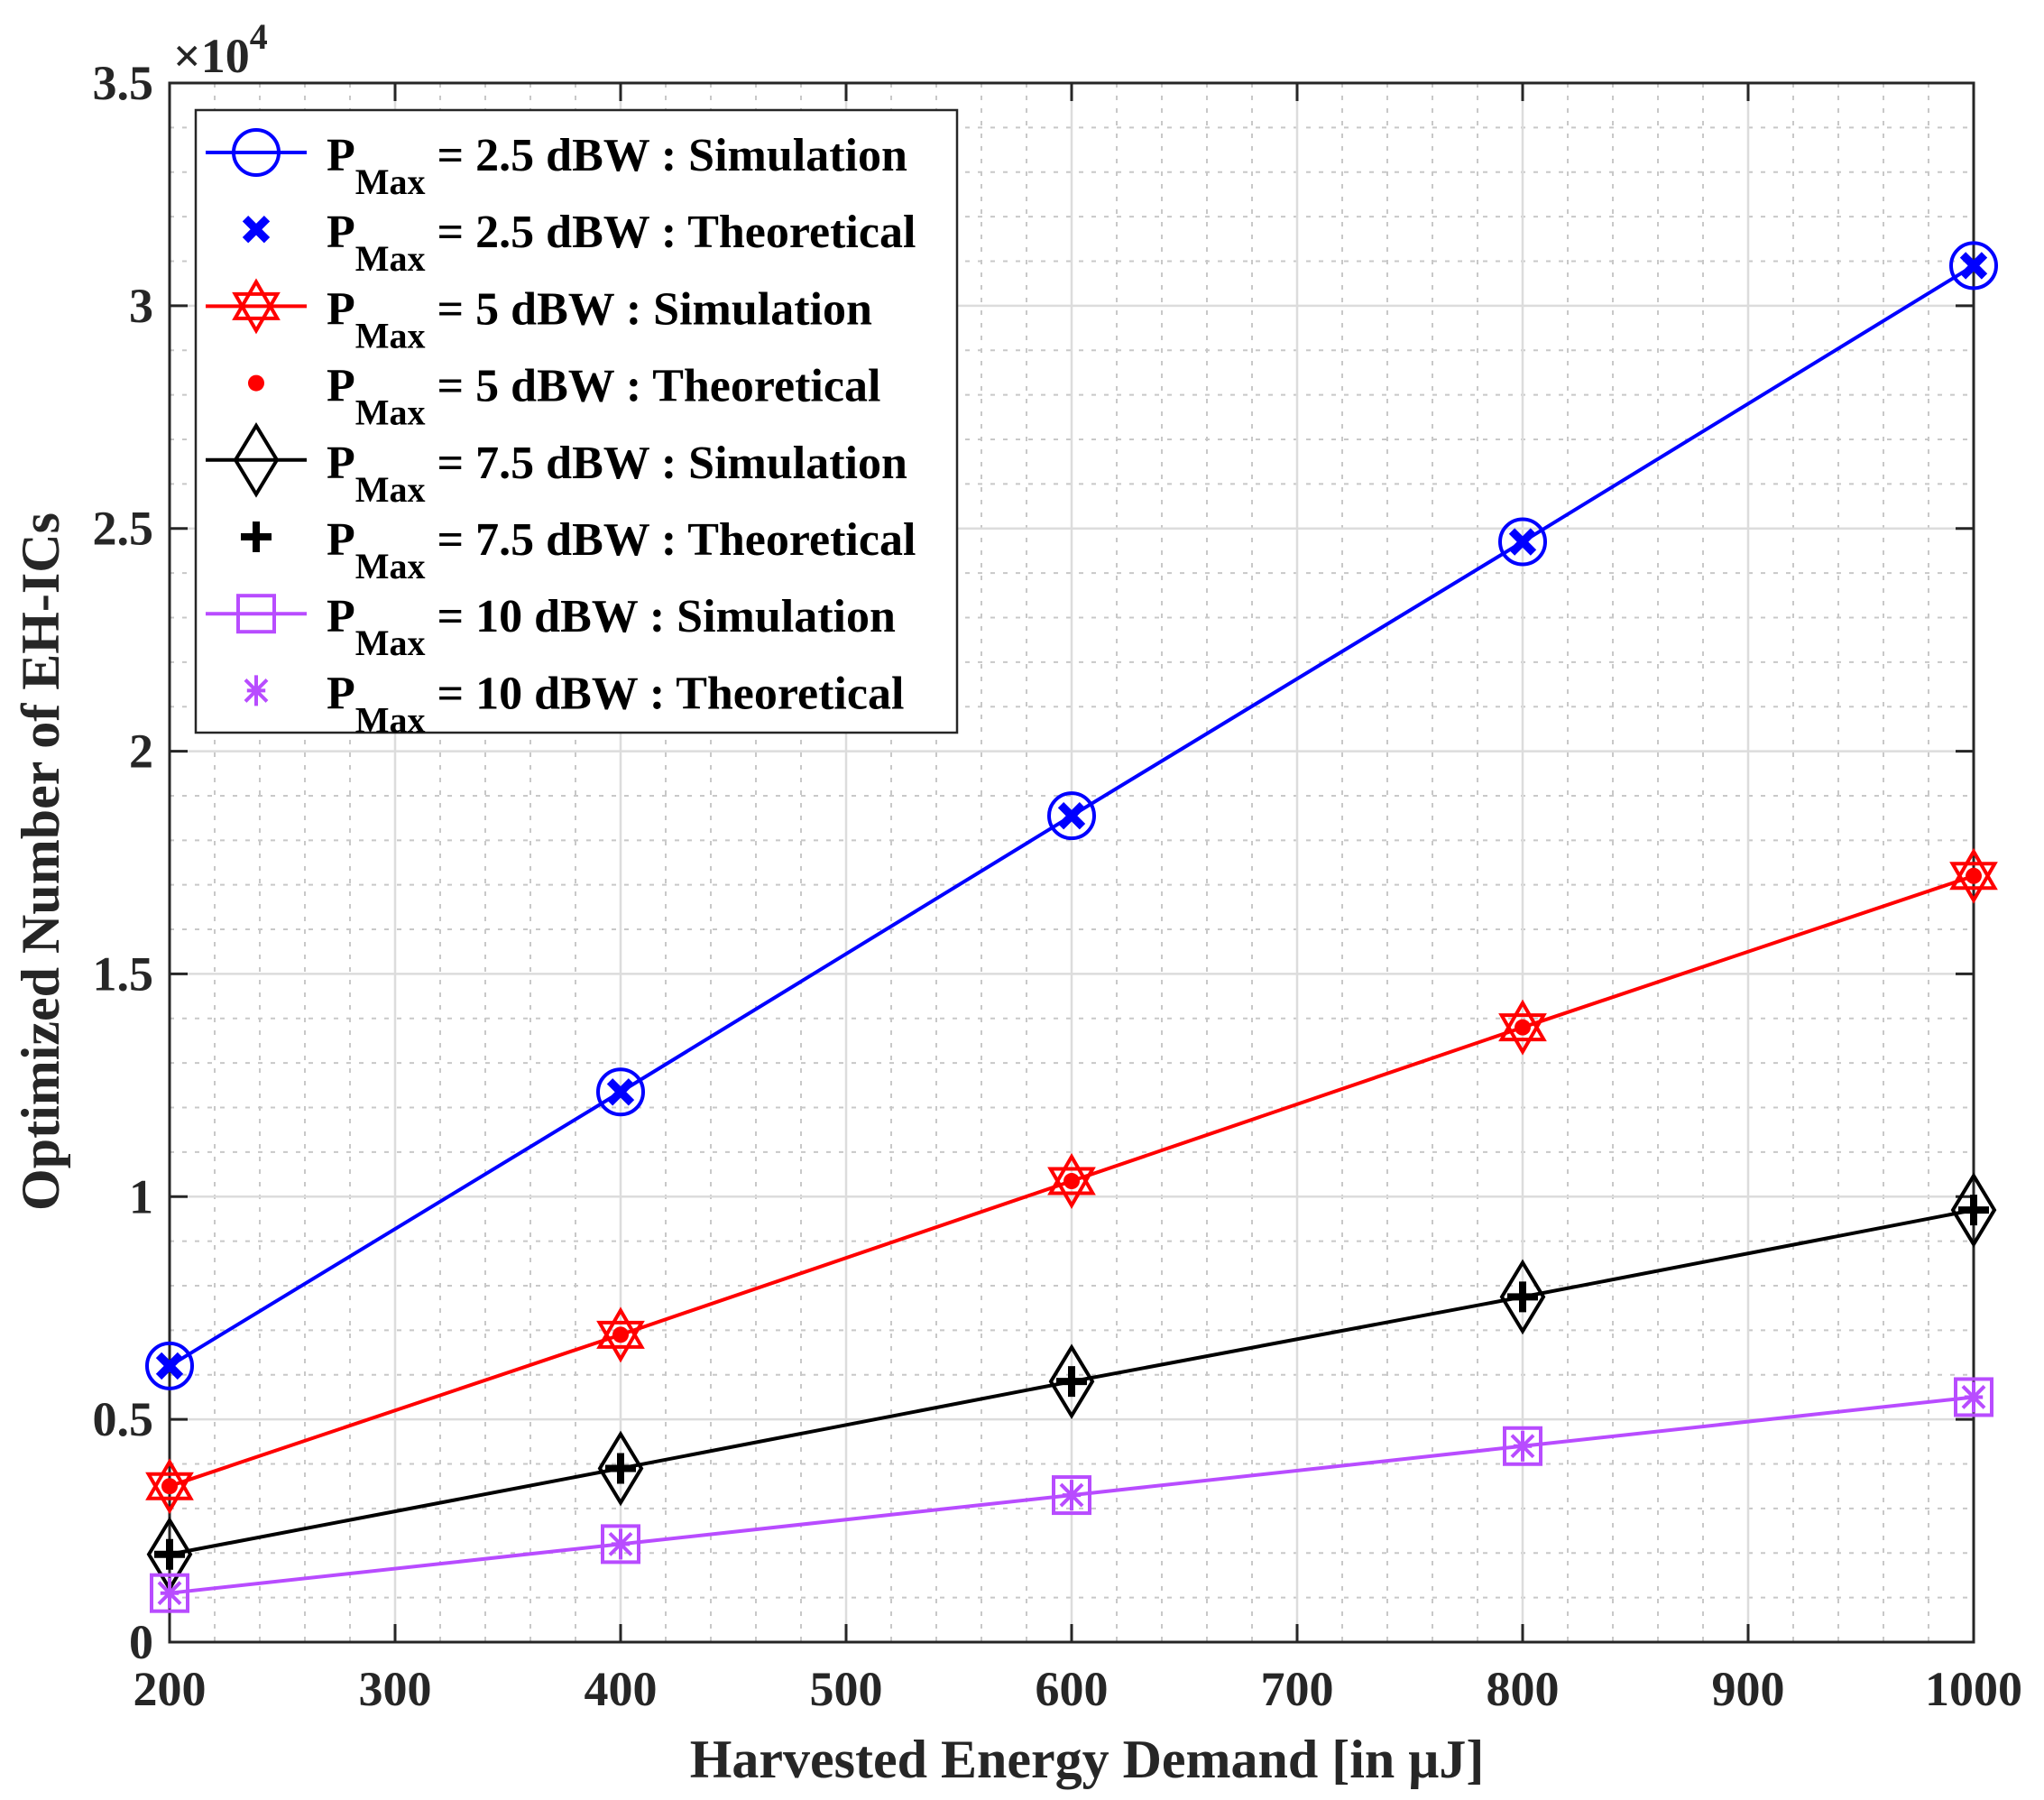  I want to click on legend-marker-asterisk, so click(256, 690).